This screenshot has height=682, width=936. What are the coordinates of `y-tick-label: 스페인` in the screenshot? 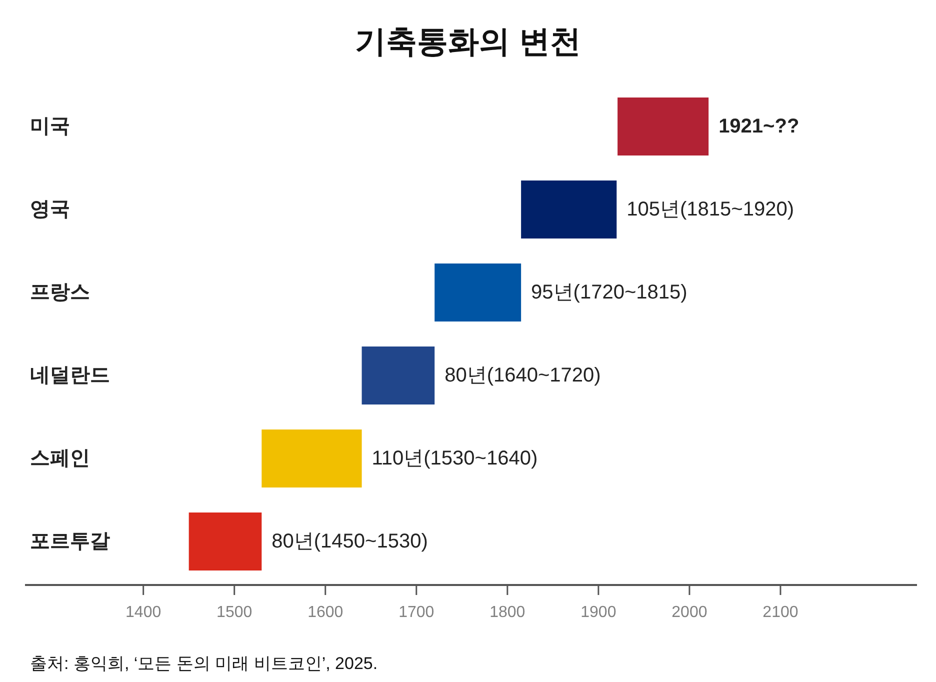 It's located at (60, 459).